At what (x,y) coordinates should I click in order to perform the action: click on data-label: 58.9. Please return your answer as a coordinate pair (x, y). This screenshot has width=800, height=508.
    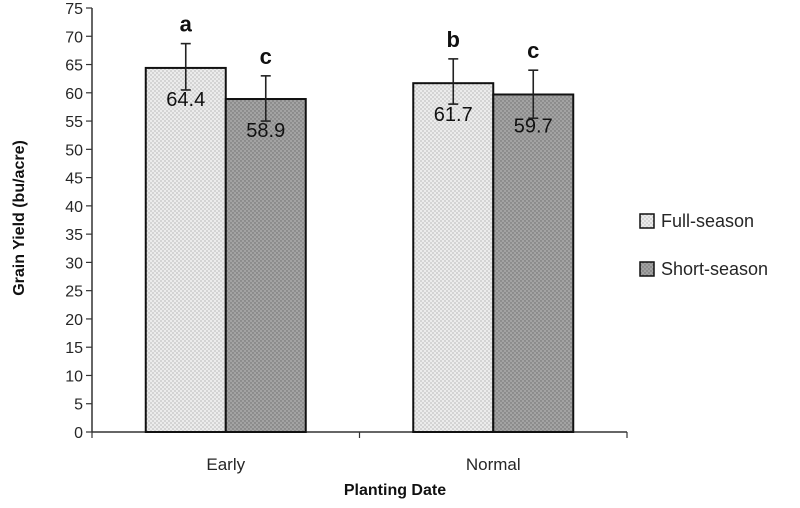
    Looking at the image, I should click on (265, 131).